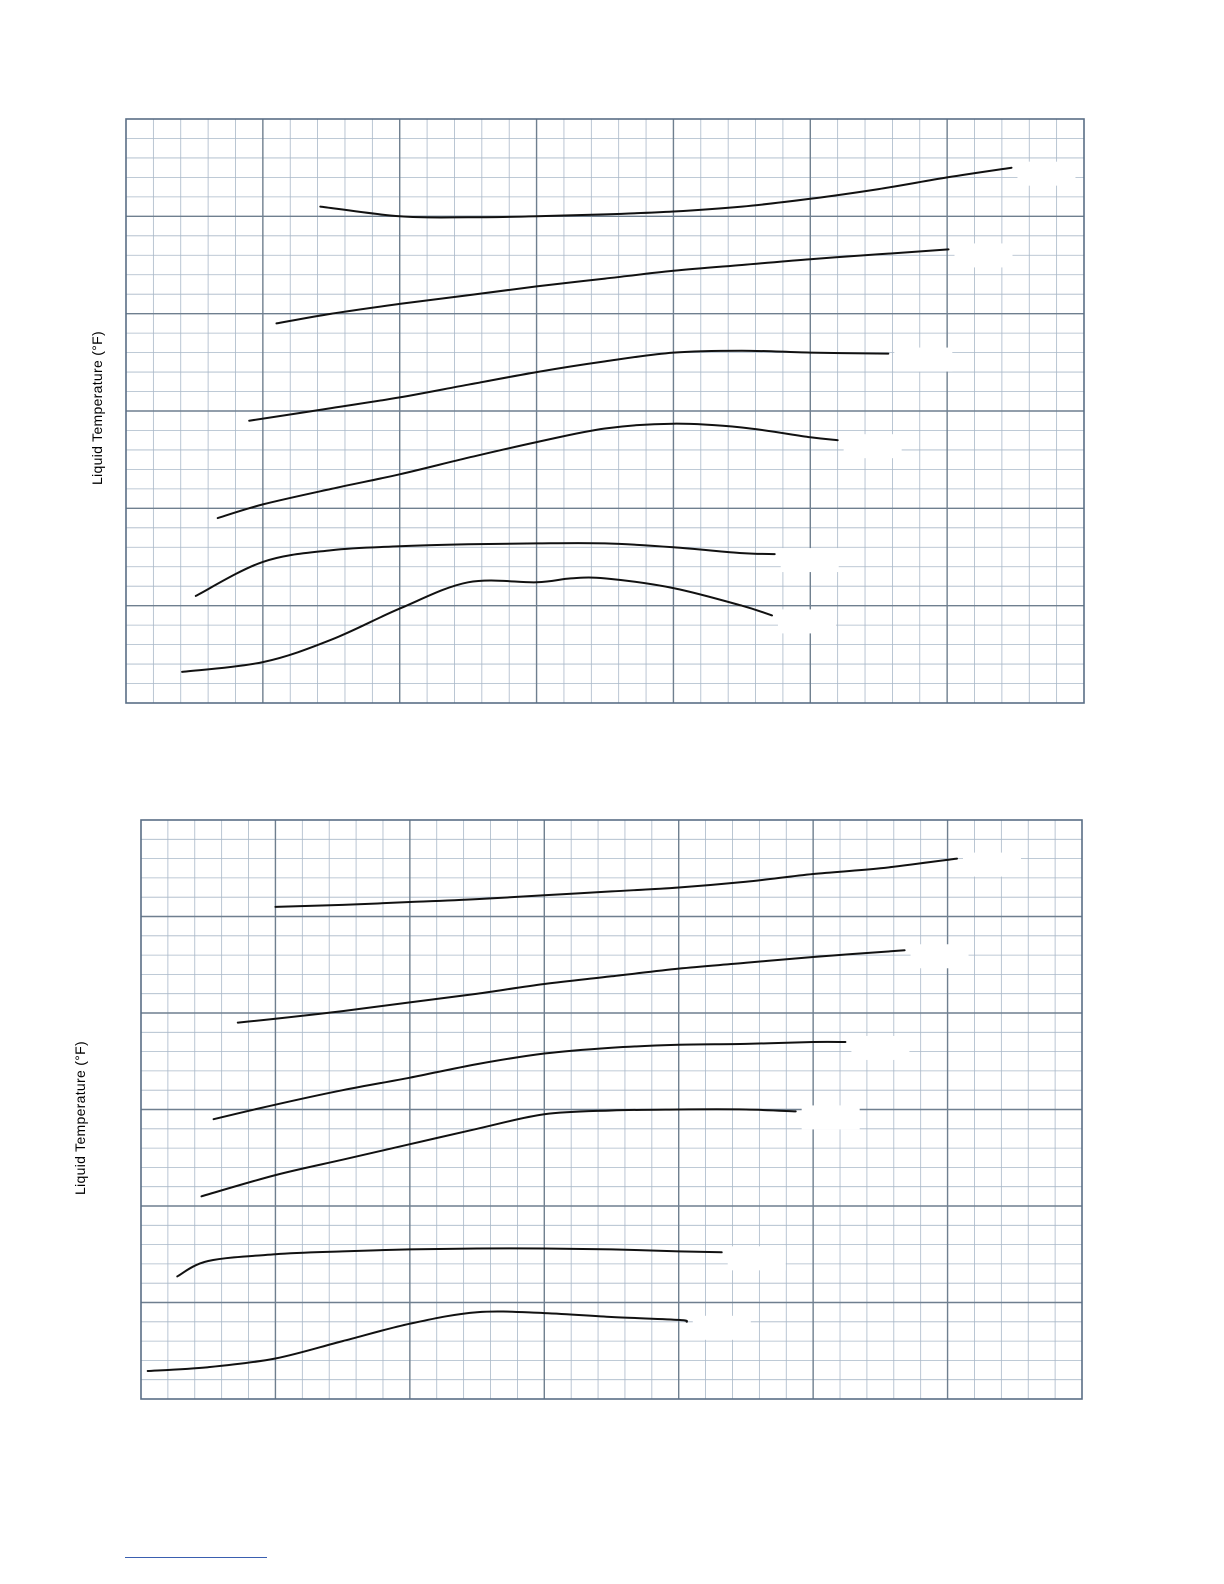  What do you see at coordinates (80, 1118) in the screenshot?
I see `y-axis-label-bottom: Liquid Temperature (°F)` at bounding box center [80, 1118].